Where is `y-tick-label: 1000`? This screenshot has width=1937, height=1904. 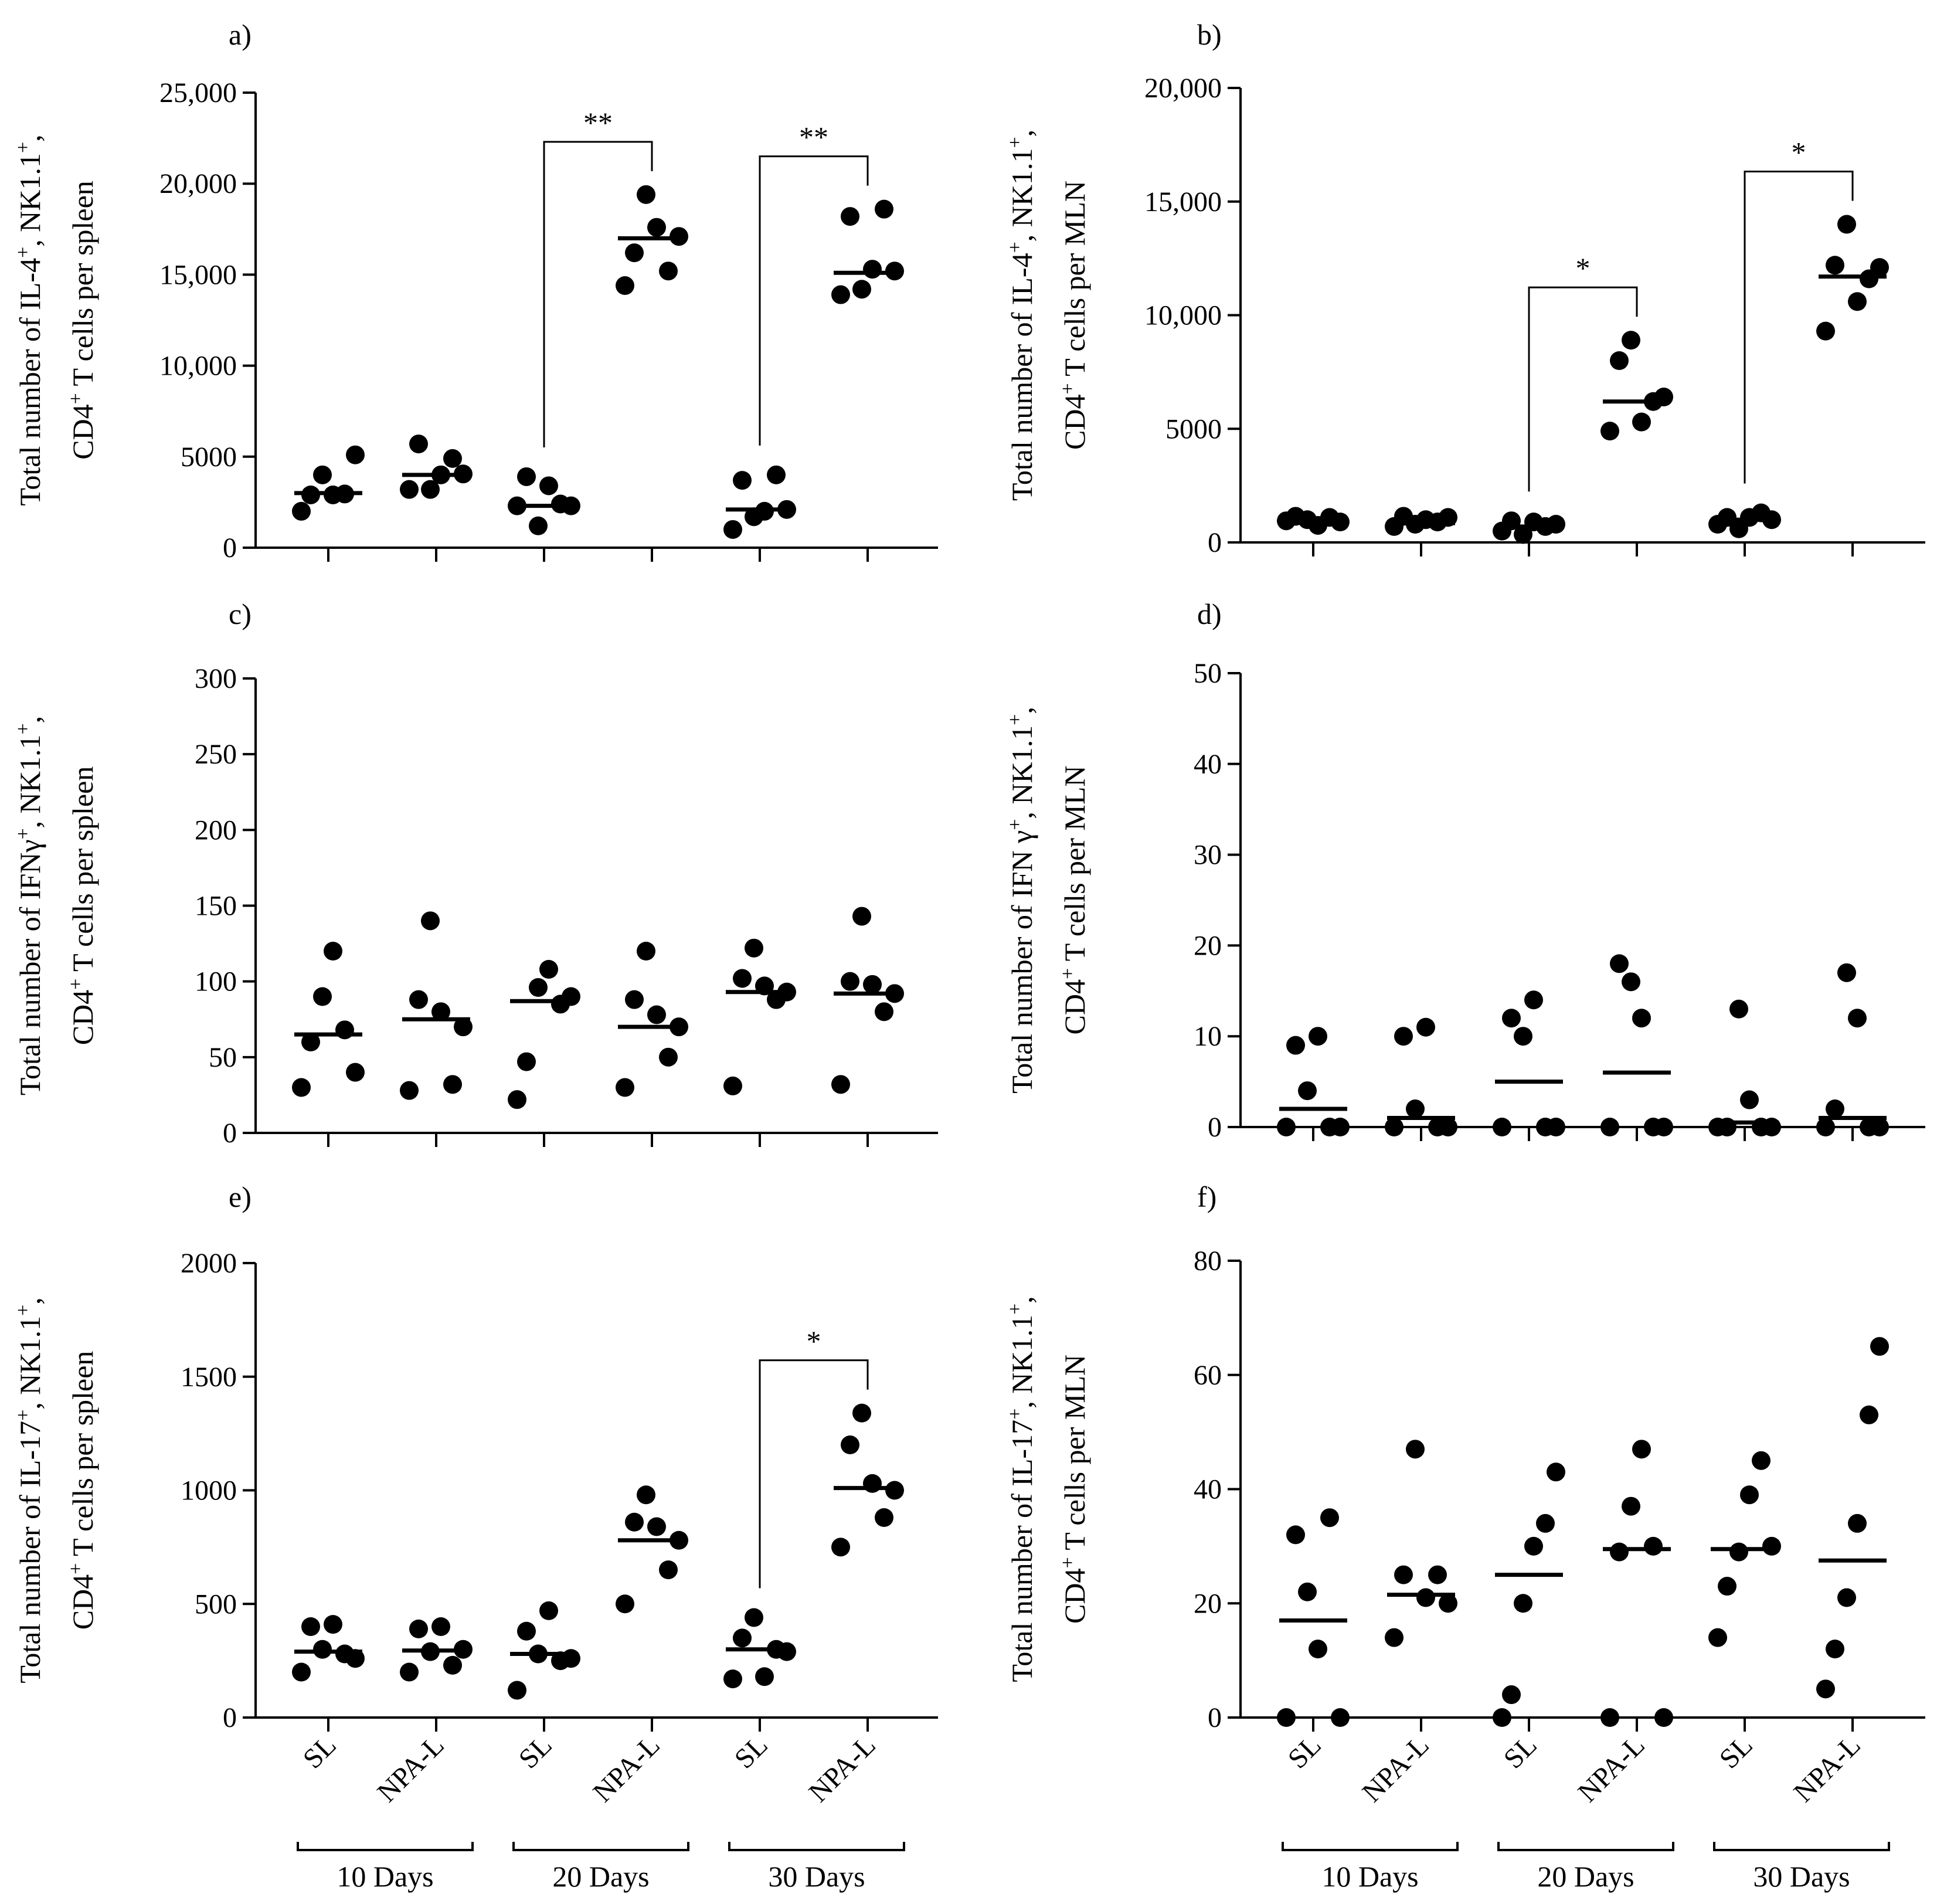 y-tick-label: 1000 is located at coordinates (209, 1490).